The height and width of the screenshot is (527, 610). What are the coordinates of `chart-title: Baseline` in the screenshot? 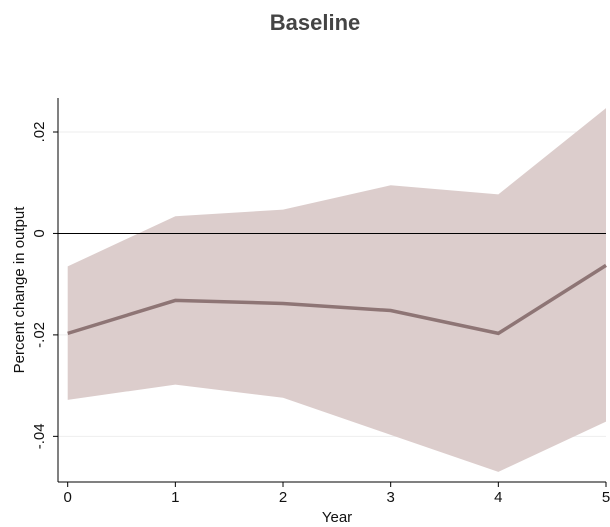 It's located at (315, 22).